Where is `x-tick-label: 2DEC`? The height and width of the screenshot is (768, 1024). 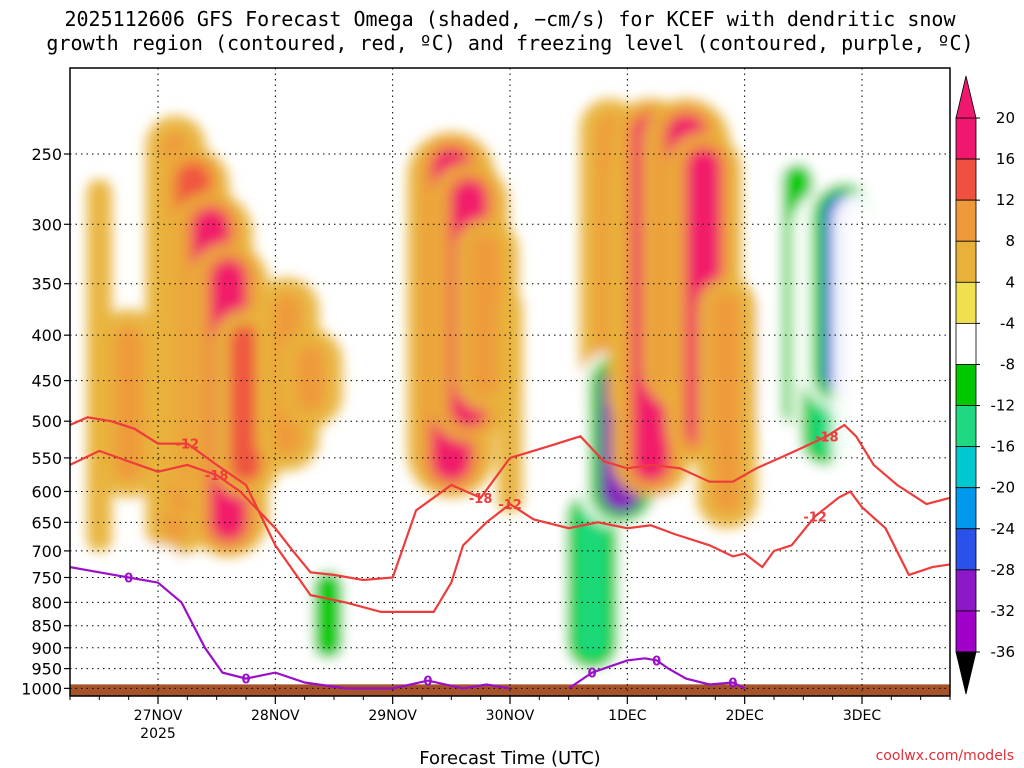 x-tick-label: 2DEC is located at coordinates (745, 716).